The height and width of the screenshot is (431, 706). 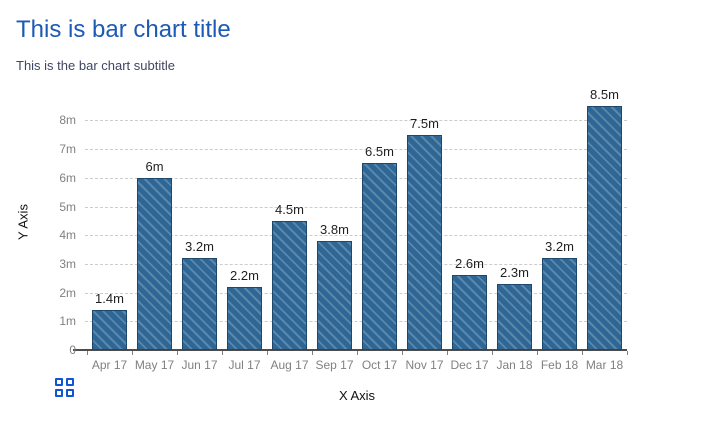 I want to click on y-tick-label: 6m, so click(x=67, y=177).